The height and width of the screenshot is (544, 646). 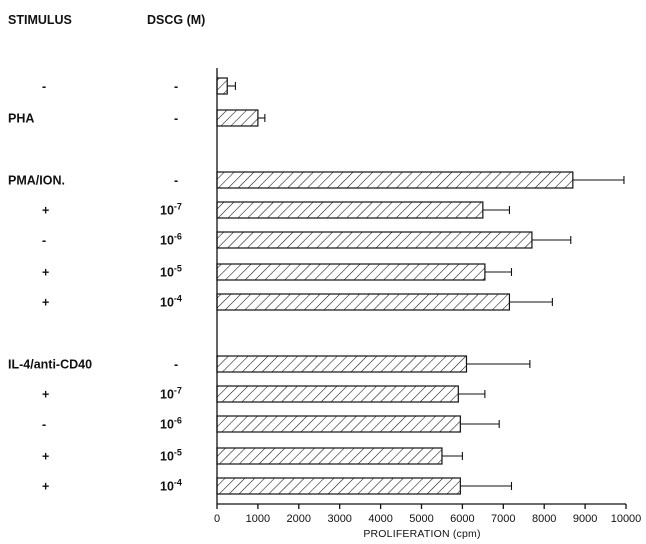 I want to click on x-tick-label: 10000, so click(x=626, y=519).